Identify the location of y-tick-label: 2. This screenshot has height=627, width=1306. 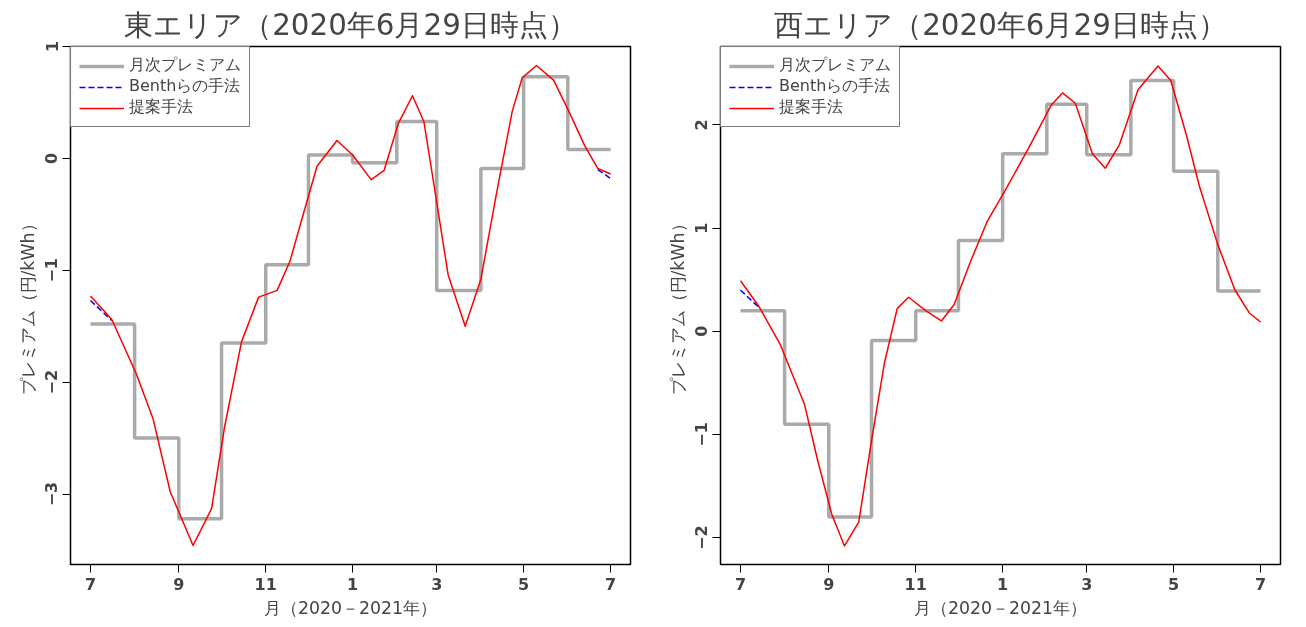
(702, 125).